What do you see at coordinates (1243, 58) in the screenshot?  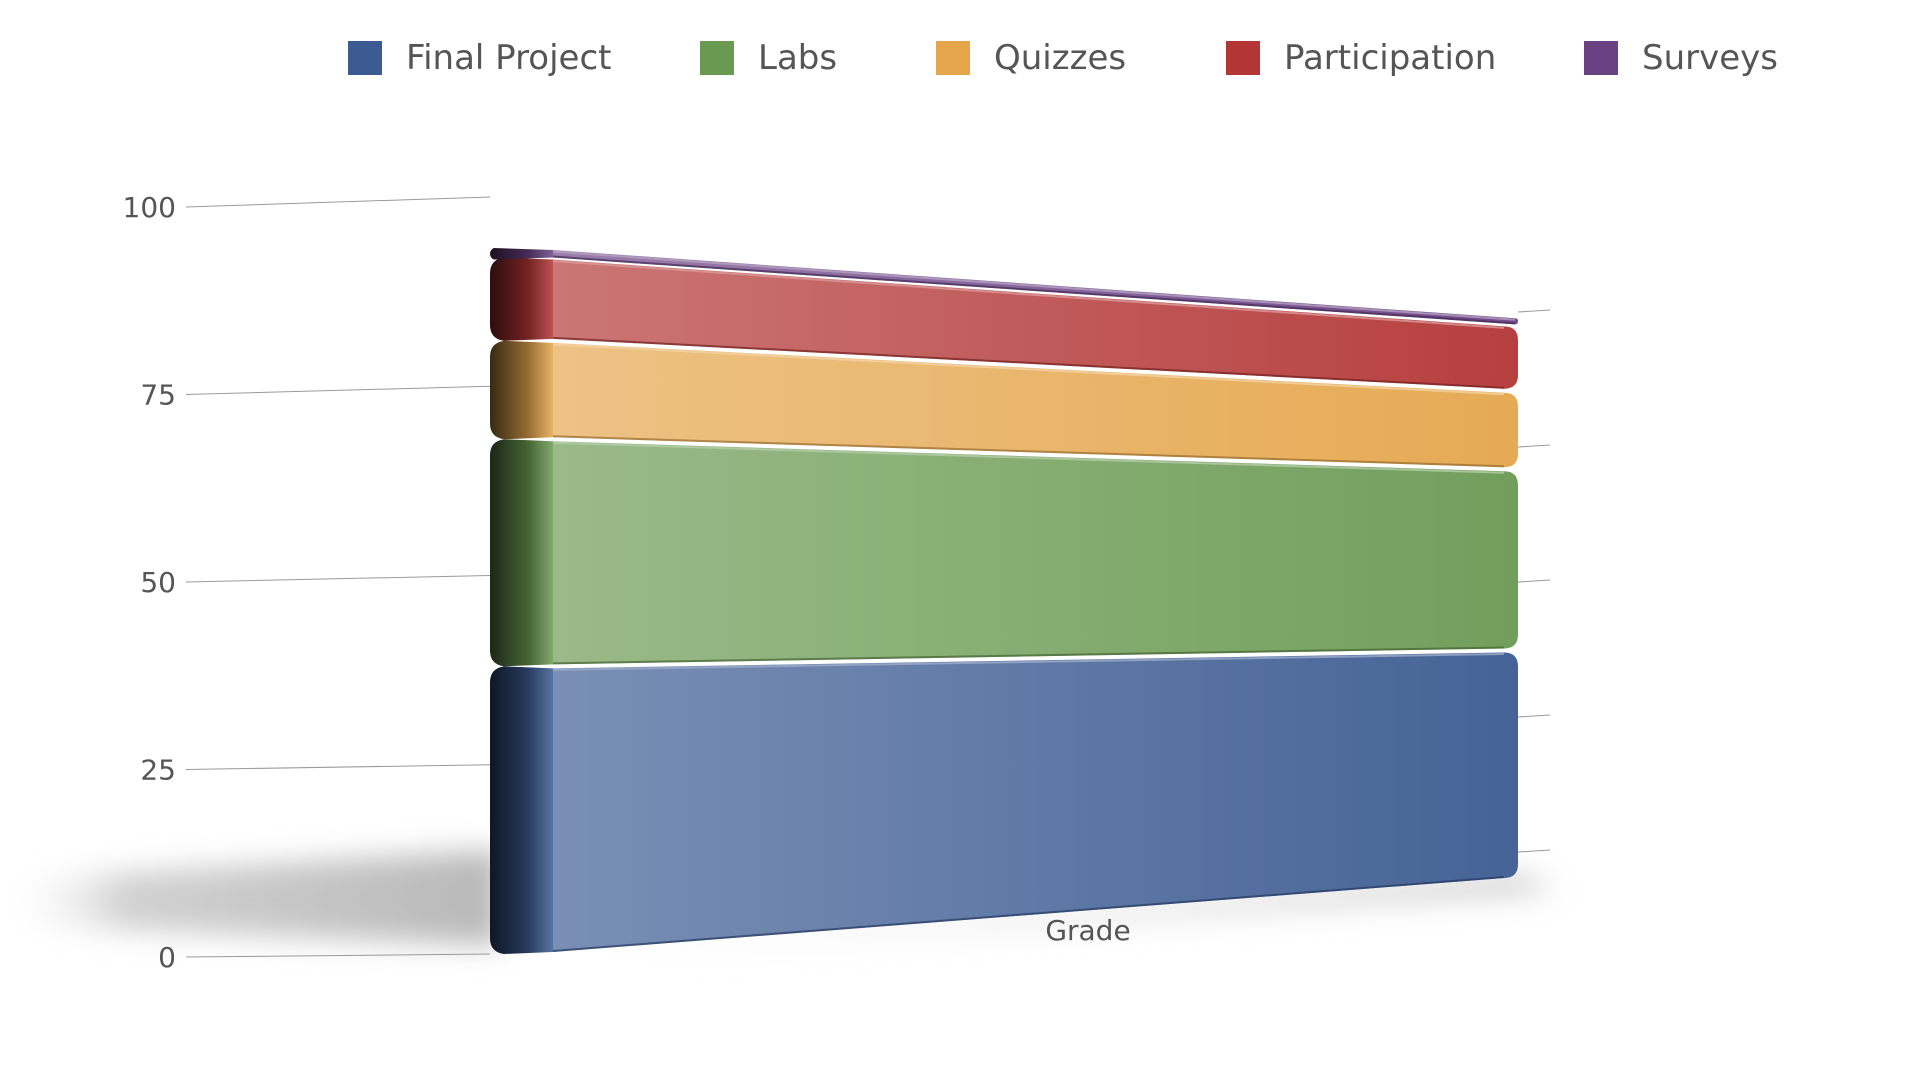 I see `legend-swatch-participation` at bounding box center [1243, 58].